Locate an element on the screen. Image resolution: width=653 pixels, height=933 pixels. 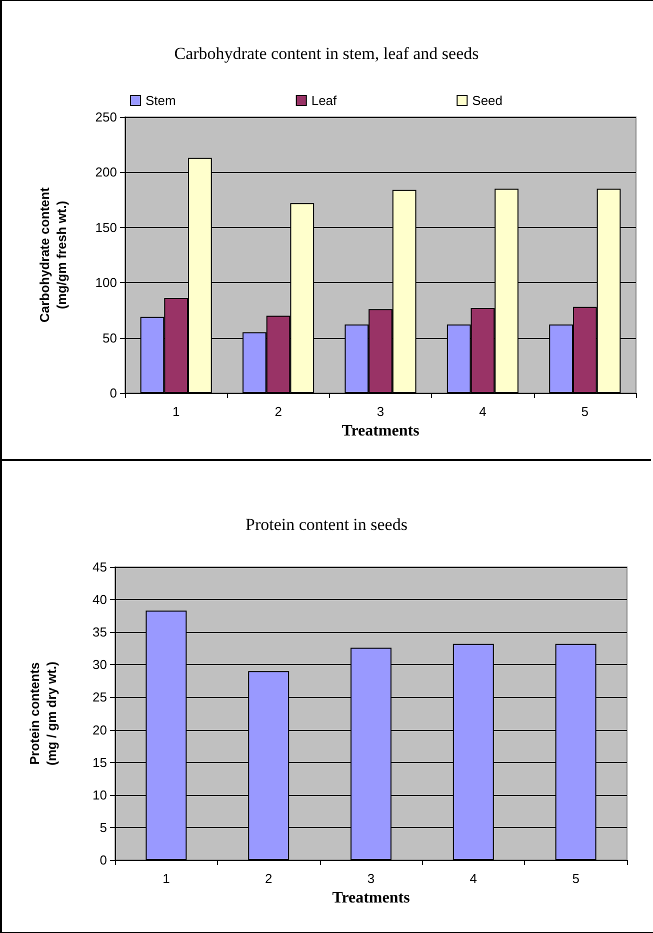
y-tick-label: 100 is located at coordinates (106, 282).